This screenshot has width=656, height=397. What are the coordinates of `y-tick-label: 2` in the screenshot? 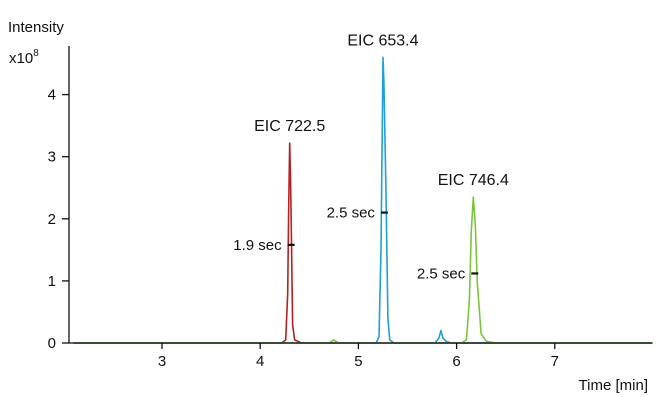 It's located at (52, 219).